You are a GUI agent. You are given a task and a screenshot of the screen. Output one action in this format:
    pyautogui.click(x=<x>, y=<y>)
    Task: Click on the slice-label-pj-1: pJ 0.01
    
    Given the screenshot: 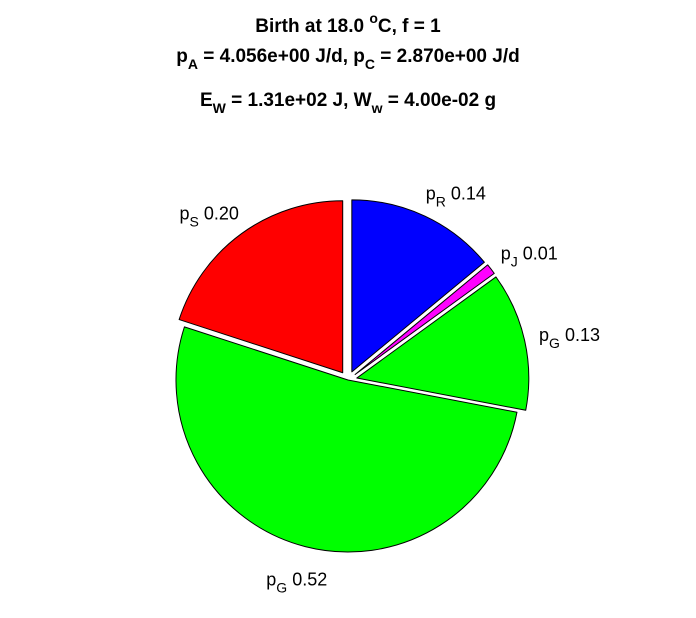 What is the action you would take?
    pyautogui.click(x=529, y=257)
    